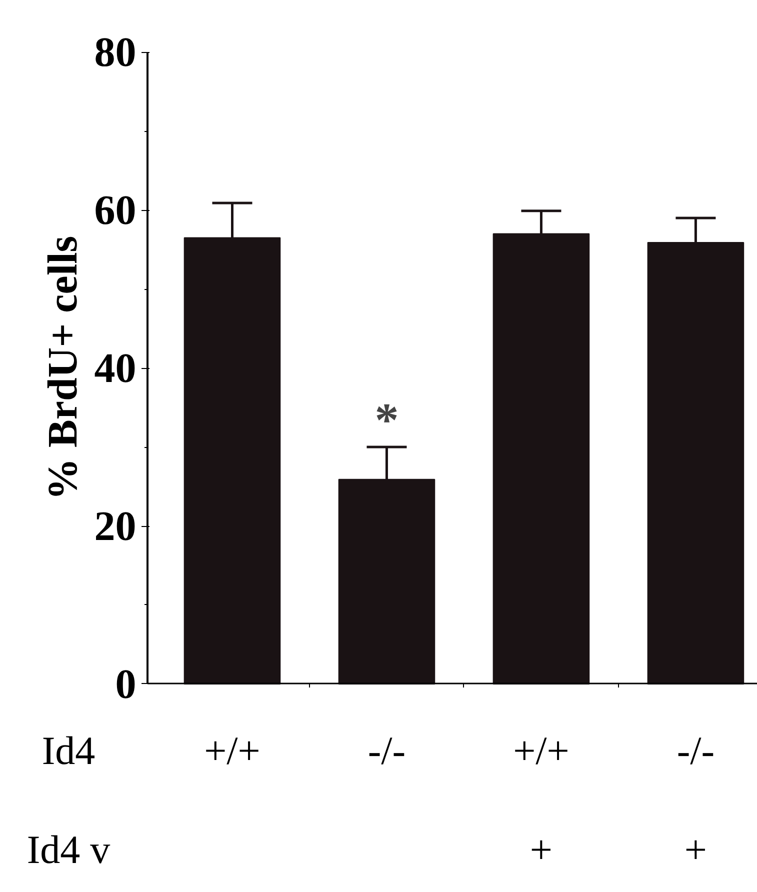 The image size is (757, 892). What do you see at coordinates (232, 750) in the screenshot?
I see `x-tick-label: +/+` at bounding box center [232, 750].